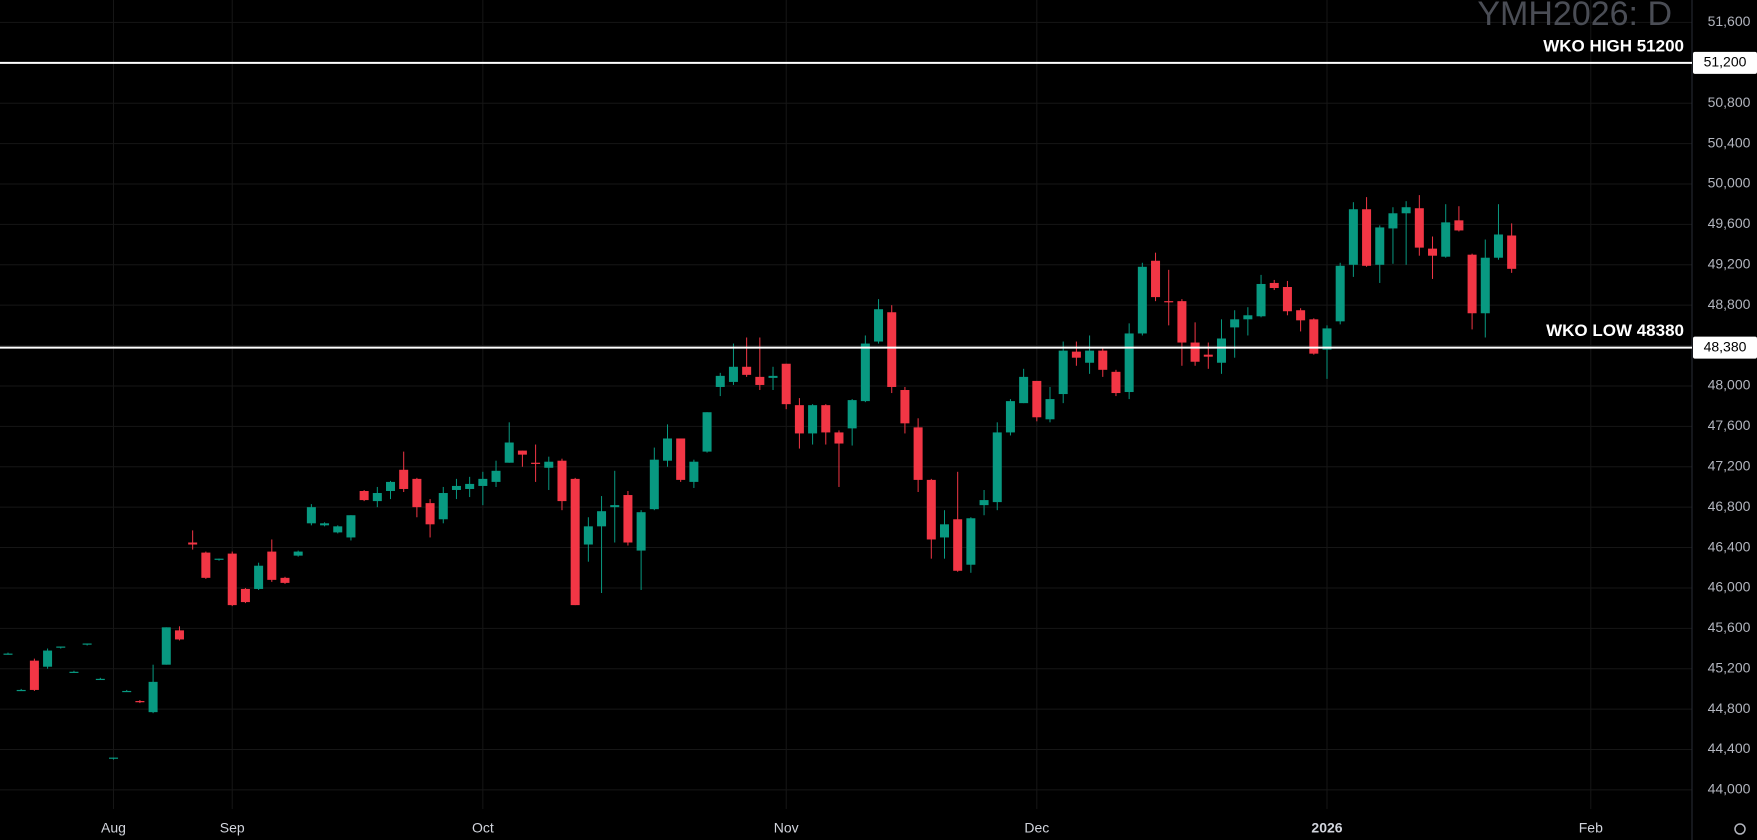 The image size is (1757, 840). Describe the element at coordinates (1613, 45) in the screenshot. I see `level-label: WKO HIGH 51200` at that location.